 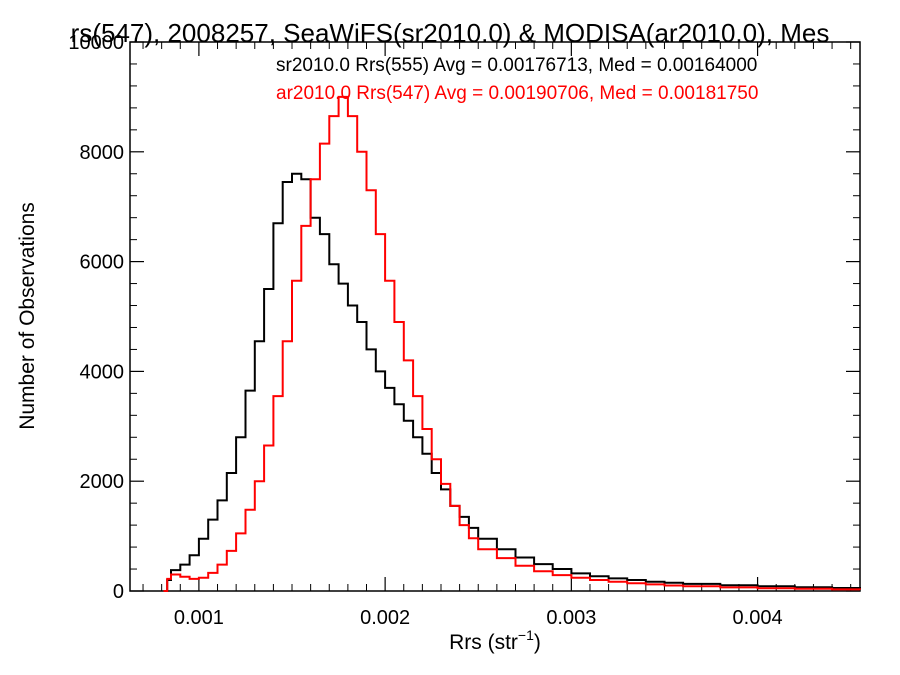 I want to click on x-axis-title-close: ), so click(x=537, y=642).